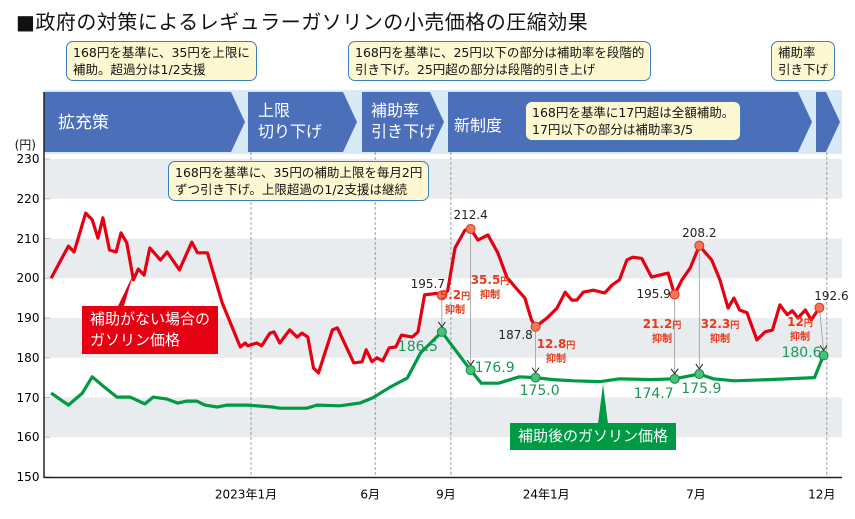  What do you see at coordinates (653, 293) in the screenshot?
I see `red-value-label: 195.9` at bounding box center [653, 293].